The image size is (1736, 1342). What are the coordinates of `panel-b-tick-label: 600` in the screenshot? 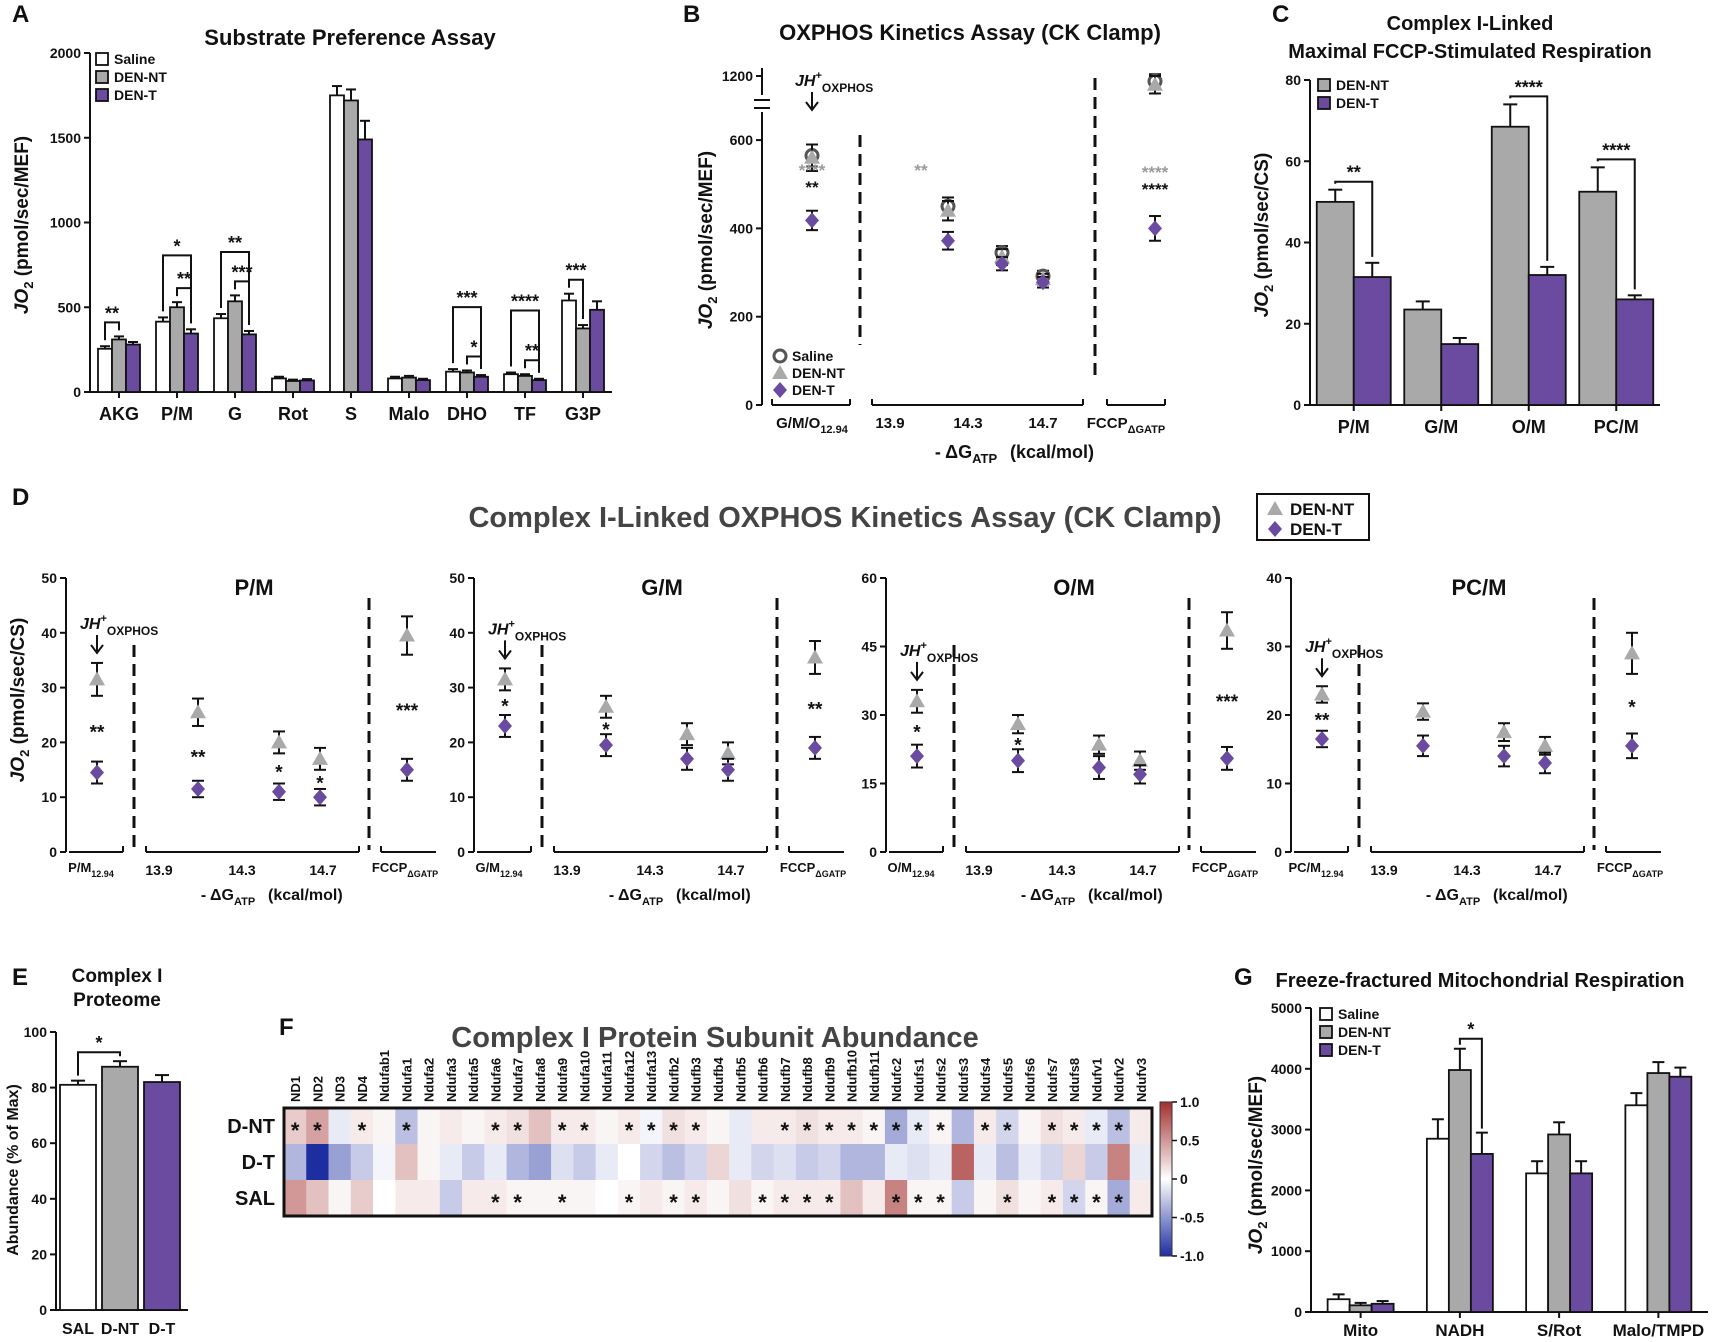 It's located at (742, 140).